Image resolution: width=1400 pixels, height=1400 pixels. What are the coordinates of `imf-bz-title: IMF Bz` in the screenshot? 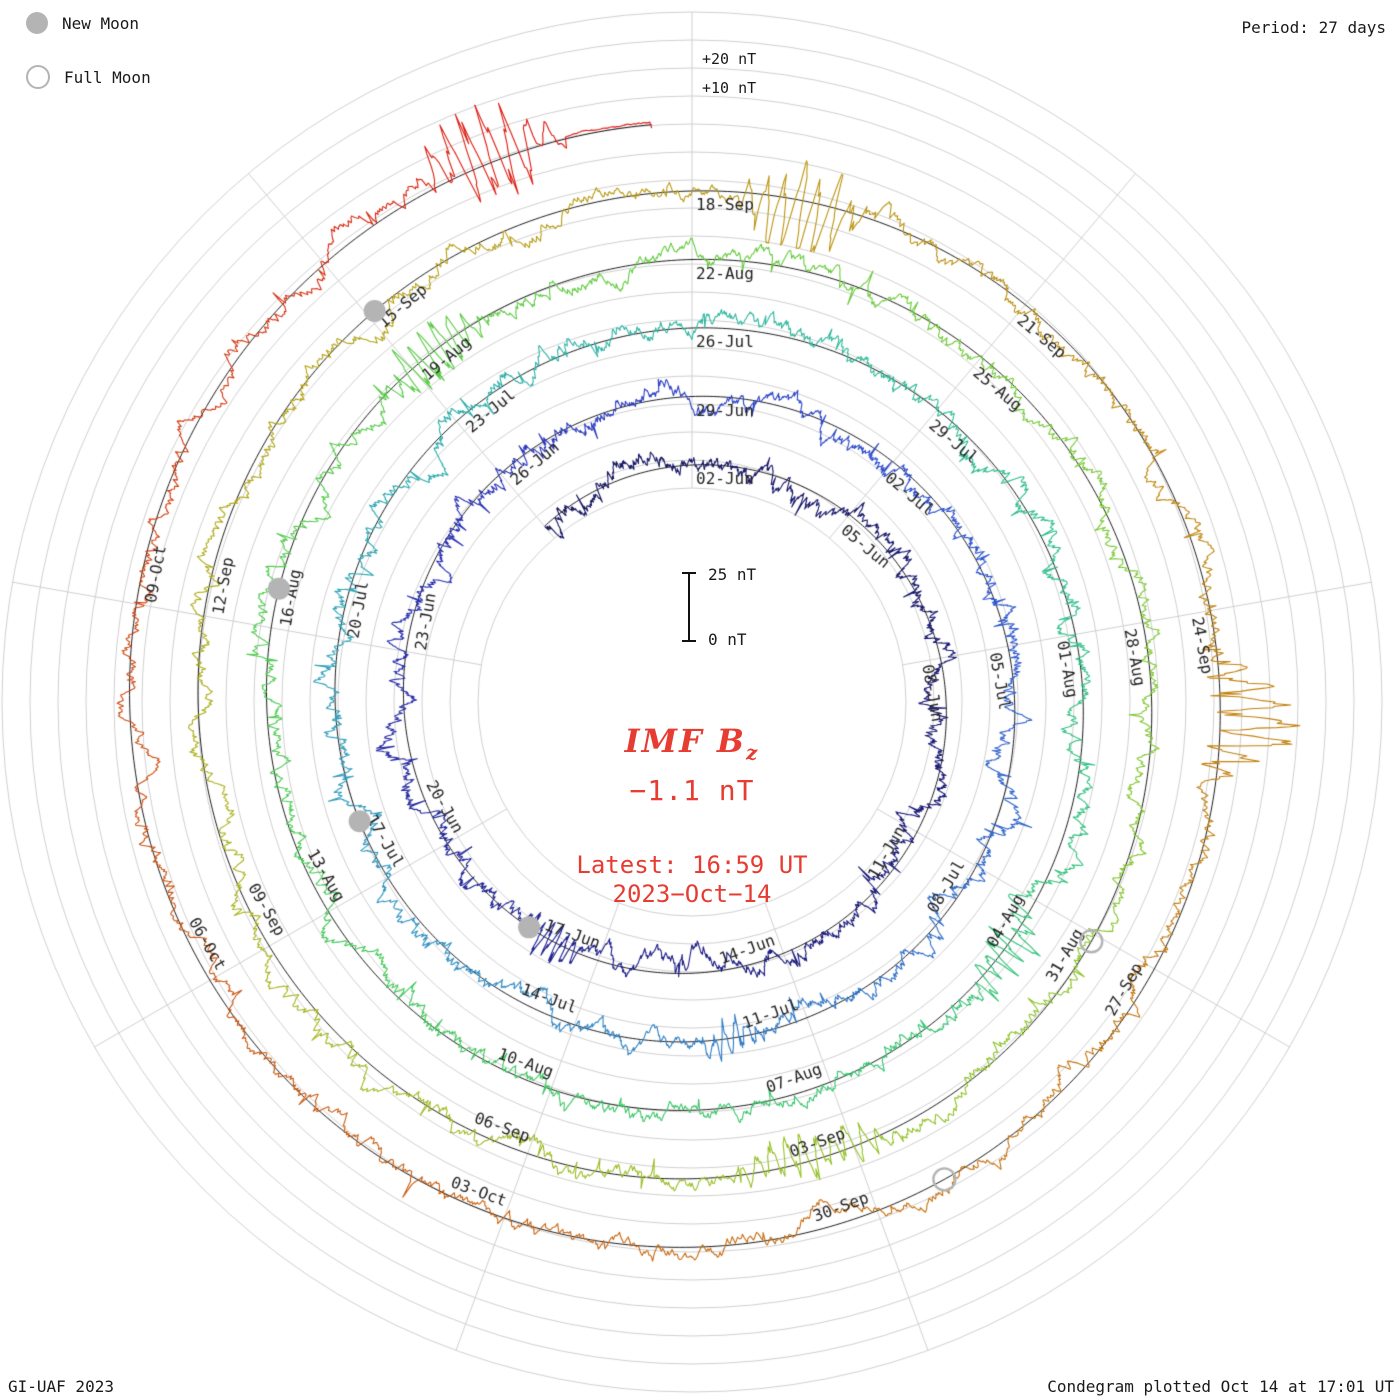 It's located at (692, 743).